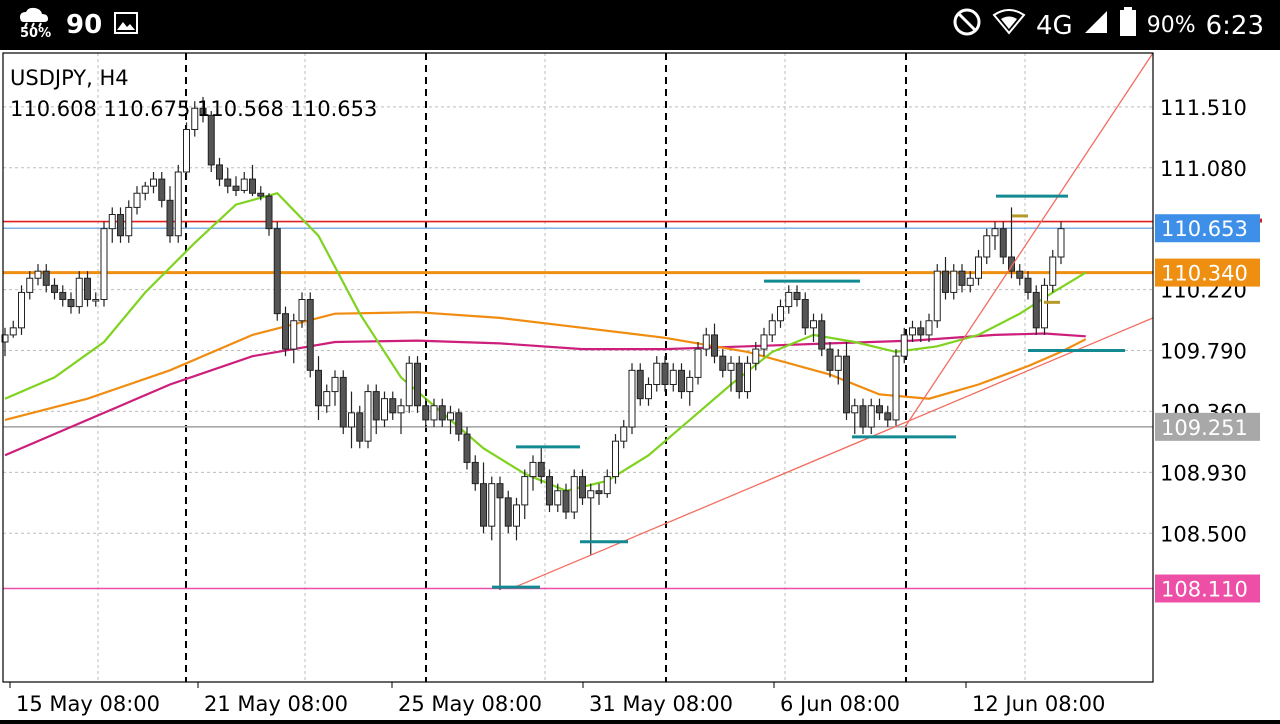  I want to click on price-tag-label: 110.653, so click(1204, 229).